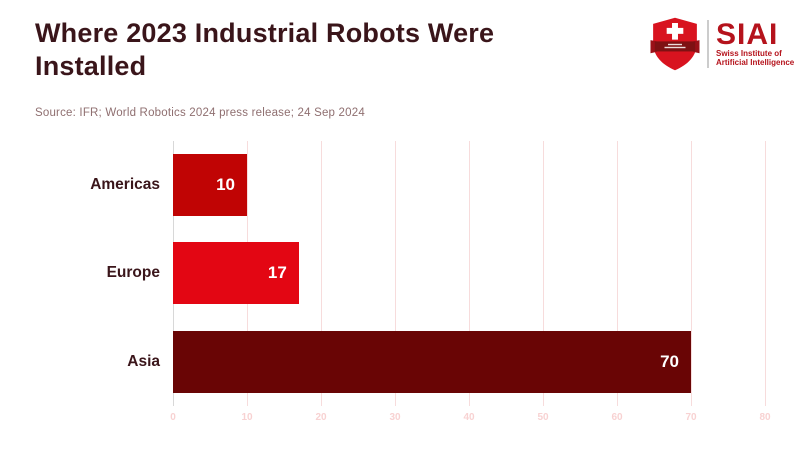 The image size is (800, 450). Describe the element at coordinates (125, 185) in the screenshot. I see `category-label-americas: Americas` at that location.